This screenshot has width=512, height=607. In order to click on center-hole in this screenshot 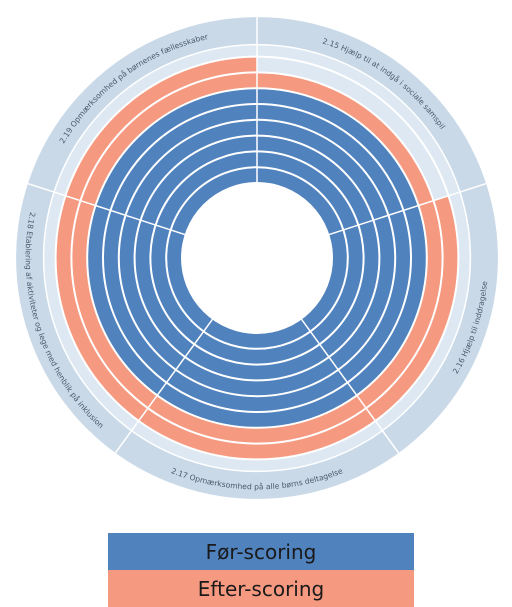, I will do `click(257, 258)`.